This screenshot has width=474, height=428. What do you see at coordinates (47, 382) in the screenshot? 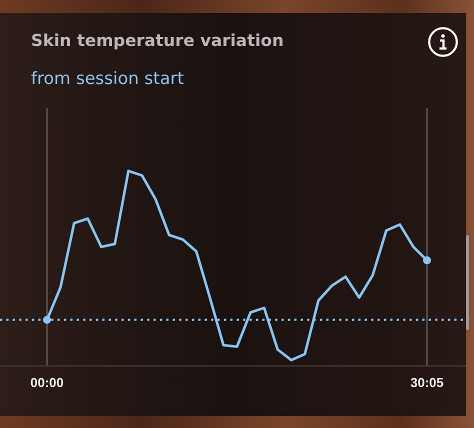
I see `x-tick-label: 00:00` at bounding box center [47, 382].